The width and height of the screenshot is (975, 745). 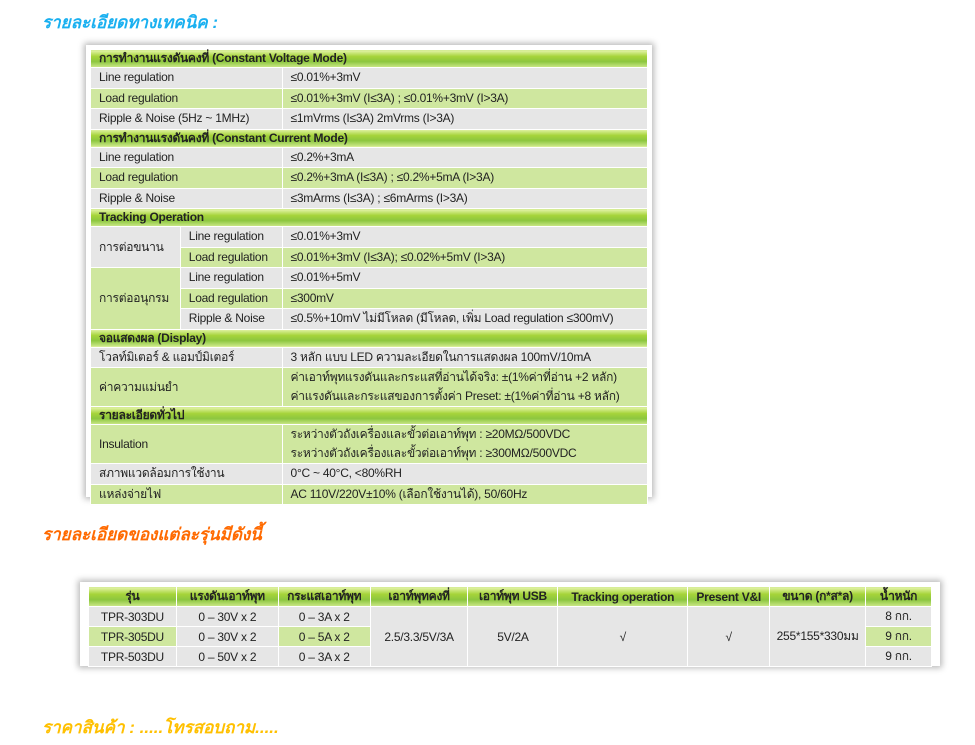 I want to click on fixed-output: 2.5/3.3/5V/3A, so click(x=419, y=636).